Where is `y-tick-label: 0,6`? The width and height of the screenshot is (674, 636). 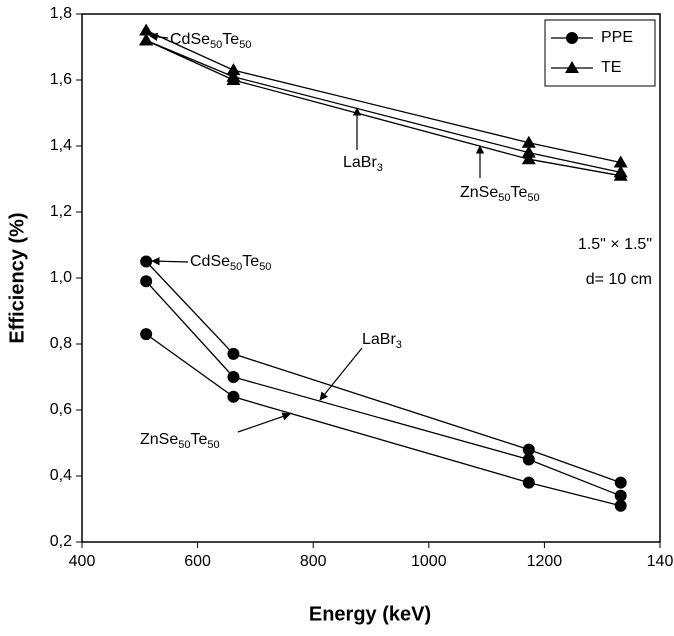
y-tick-label: 0,6 is located at coordinates (61, 409).